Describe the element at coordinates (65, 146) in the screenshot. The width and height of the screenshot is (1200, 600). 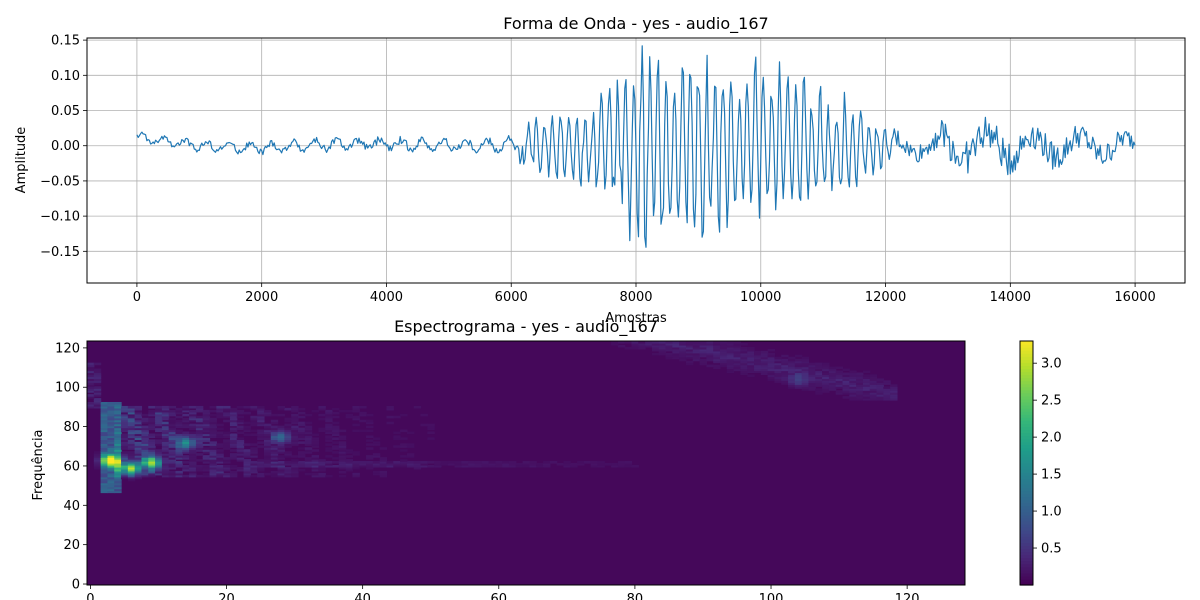
I see `waveform-y-tick-label: 0.00` at that location.